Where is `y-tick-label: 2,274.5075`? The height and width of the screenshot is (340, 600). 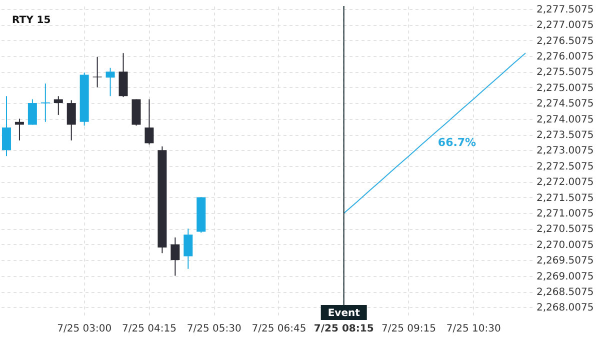 y-tick-label: 2,274.5075 is located at coordinates (565, 104).